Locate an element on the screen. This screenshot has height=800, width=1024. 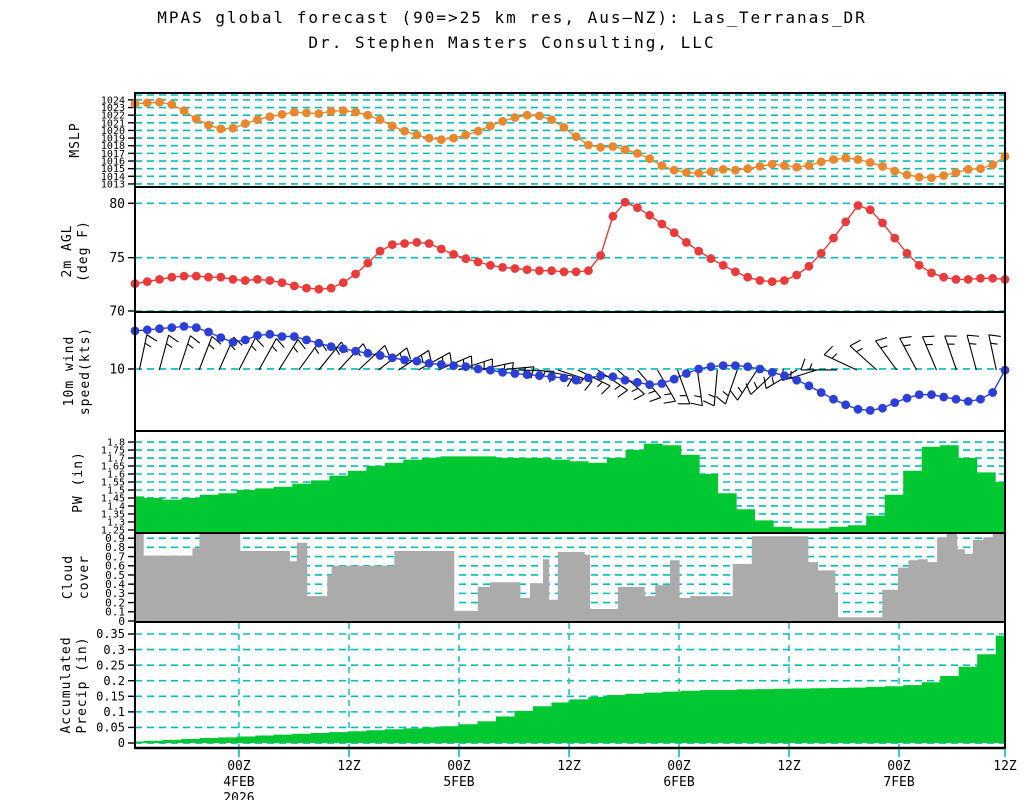
t2m-panel: 80 75 70 is located at coordinates (559, 258).